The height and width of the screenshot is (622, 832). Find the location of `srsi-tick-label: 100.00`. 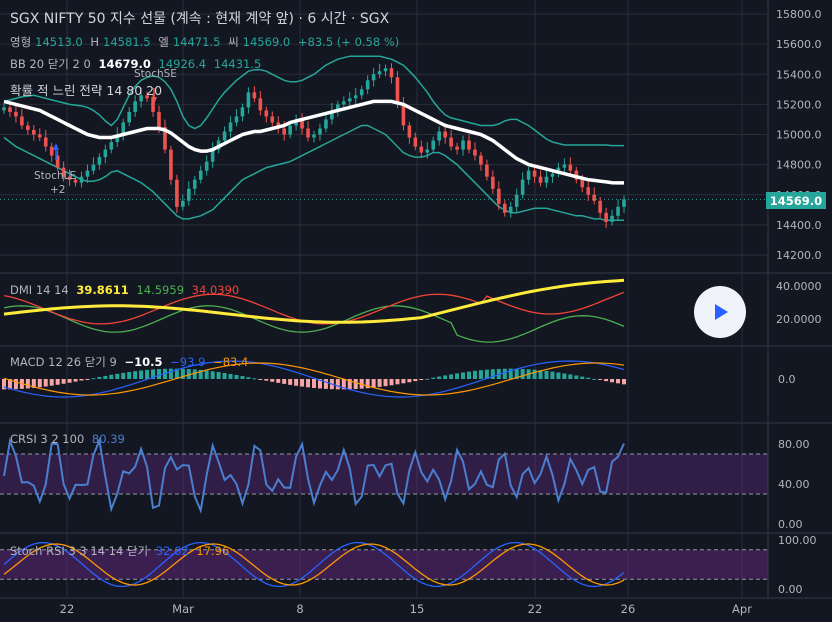

srsi-tick-label: 100.00 is located at coordinates (797, 540).